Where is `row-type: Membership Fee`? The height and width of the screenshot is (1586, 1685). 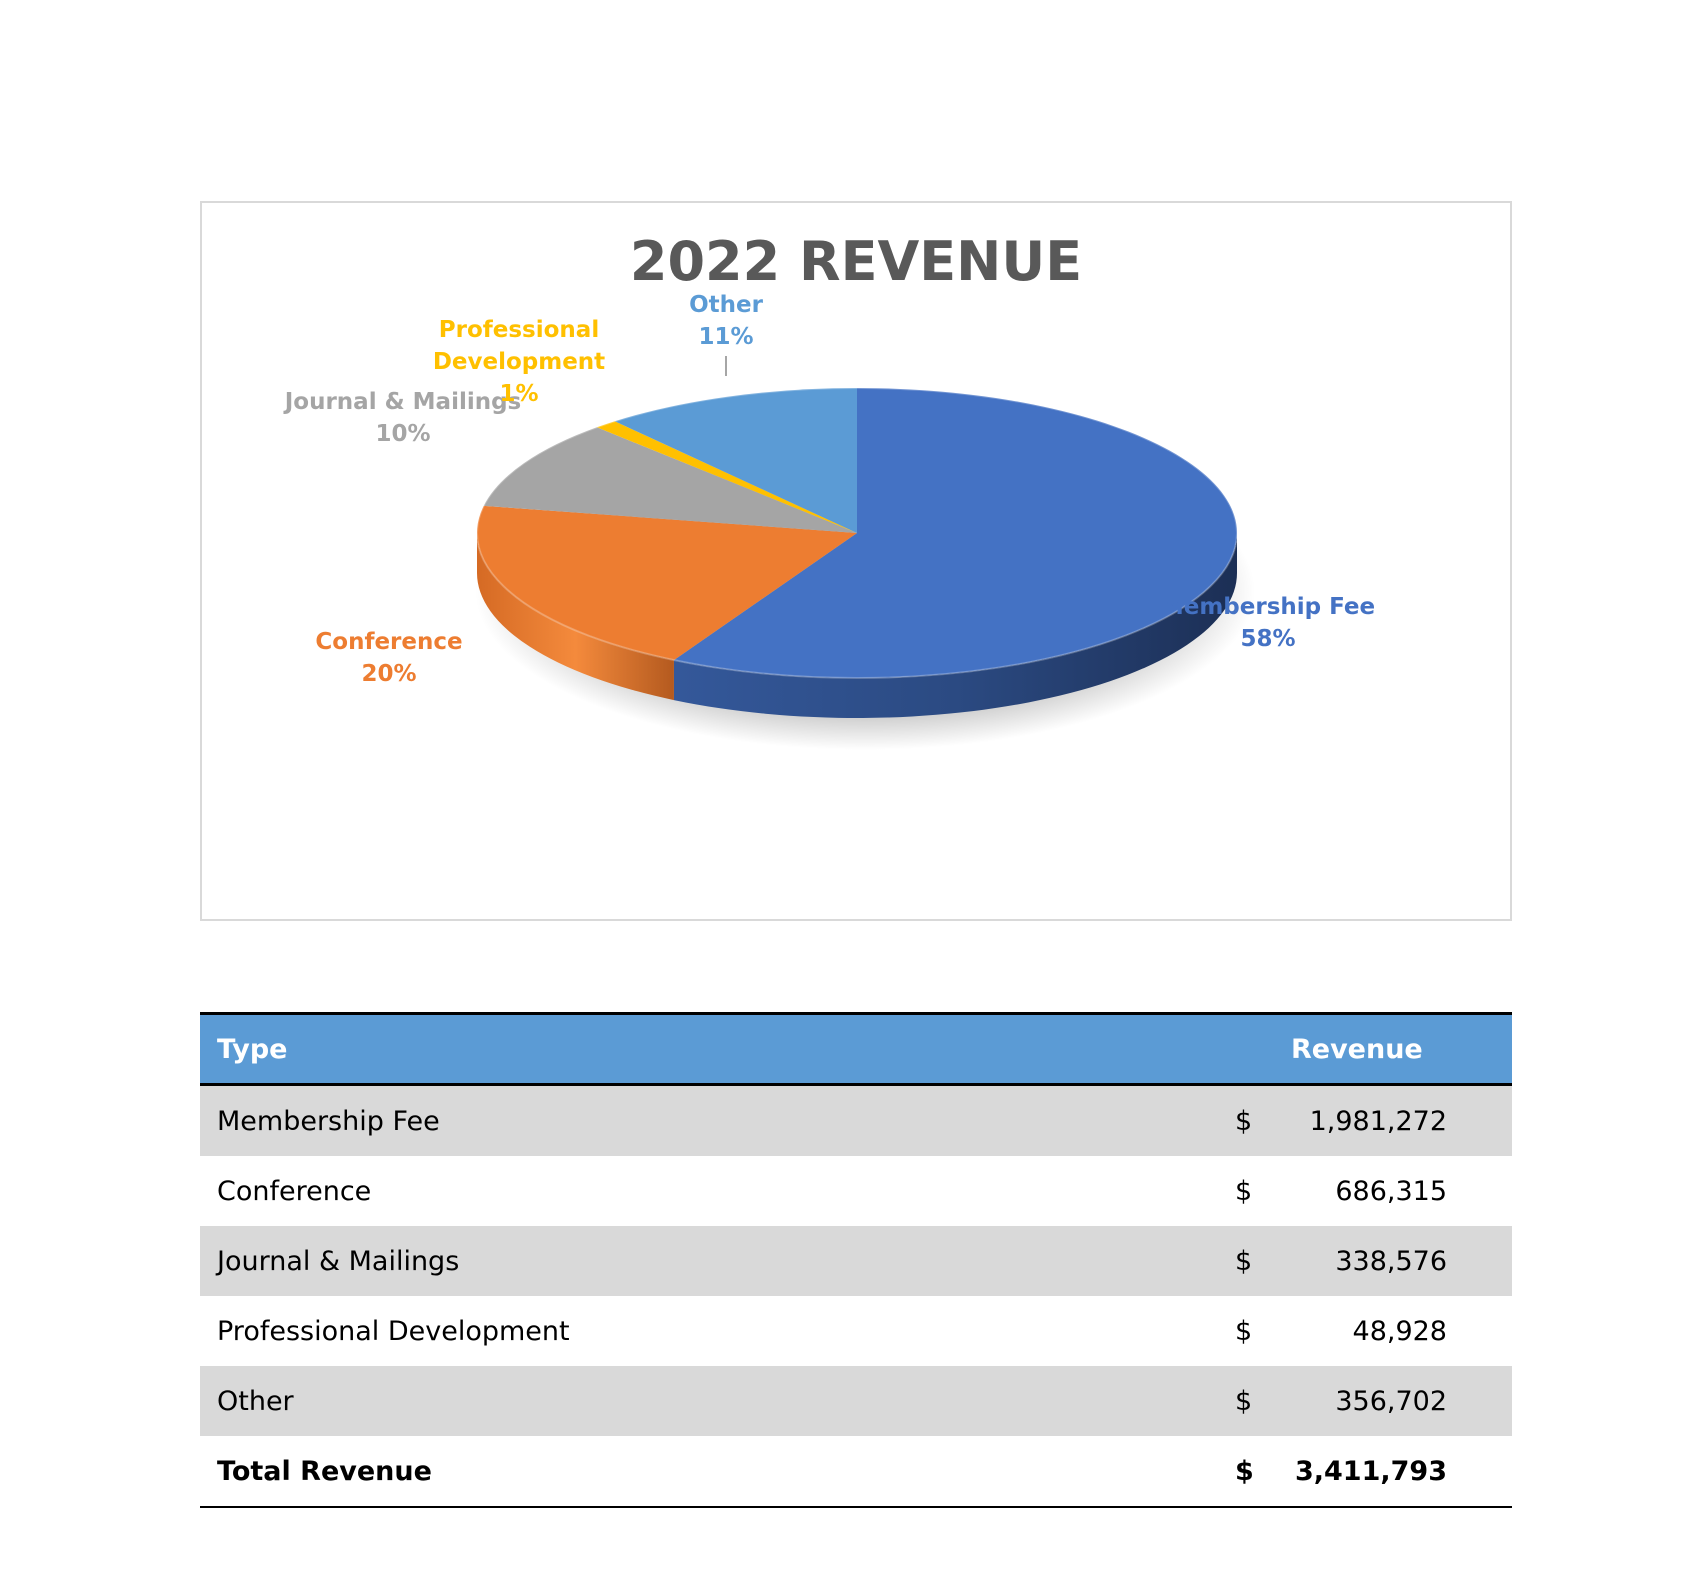 row-type: Membership Fee is located at coordinates (717, 1120).